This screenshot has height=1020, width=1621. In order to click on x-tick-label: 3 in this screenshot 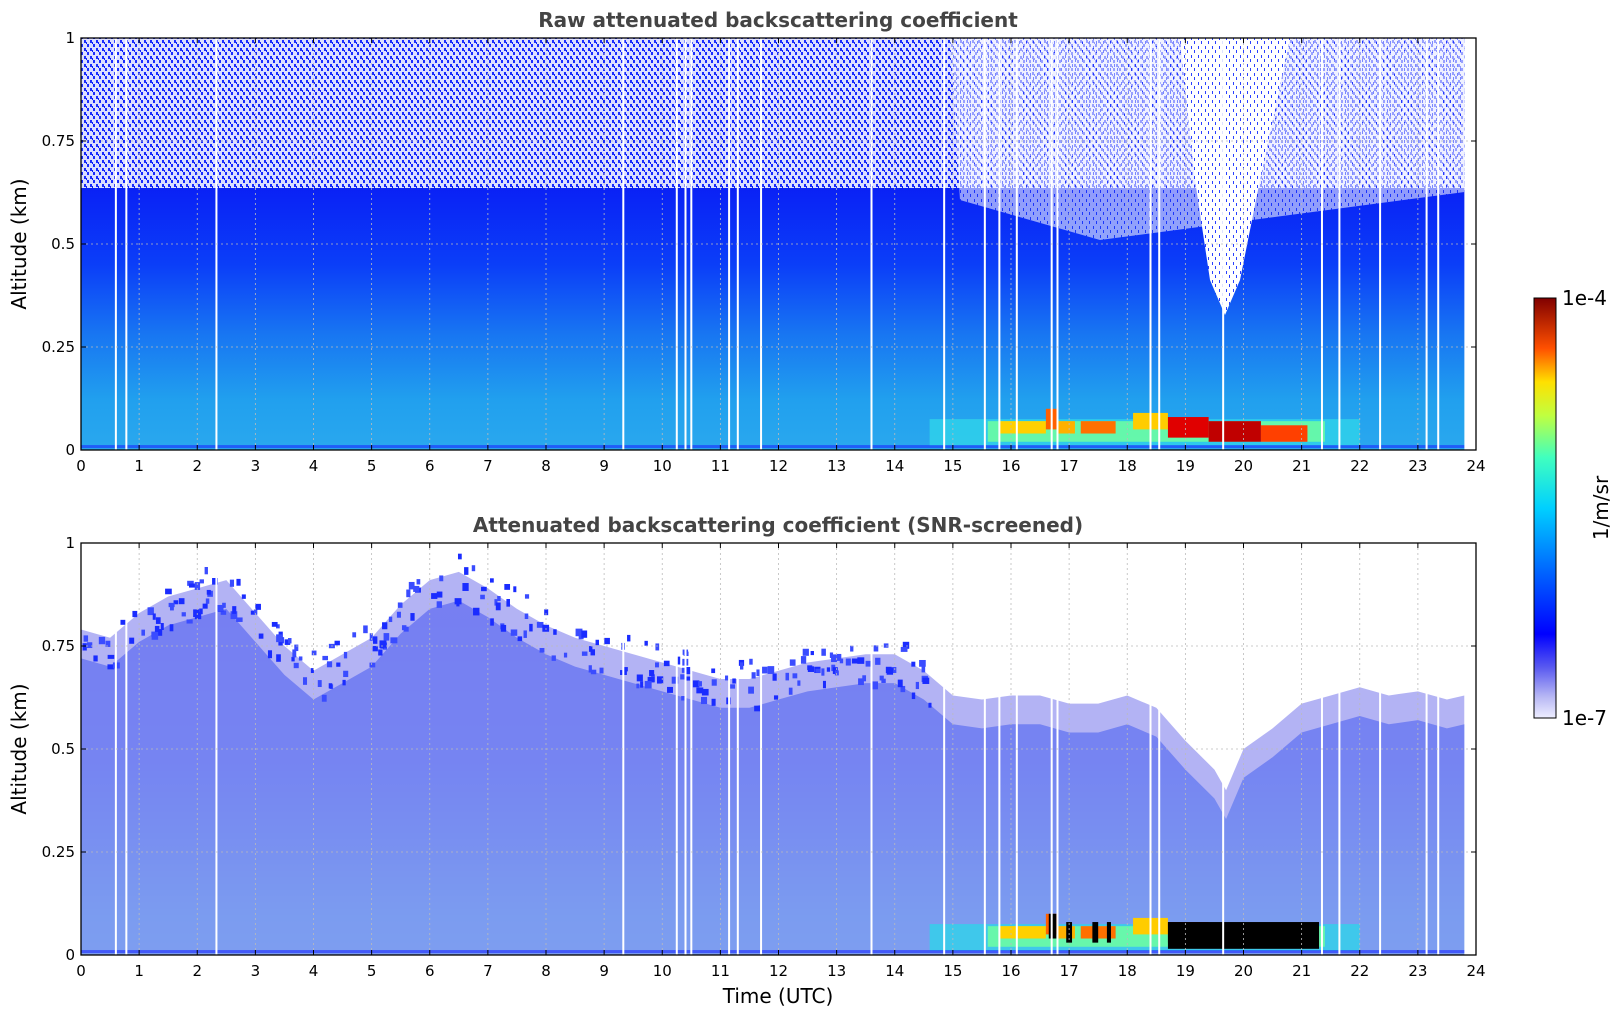, I will do `click(256, 971)`.